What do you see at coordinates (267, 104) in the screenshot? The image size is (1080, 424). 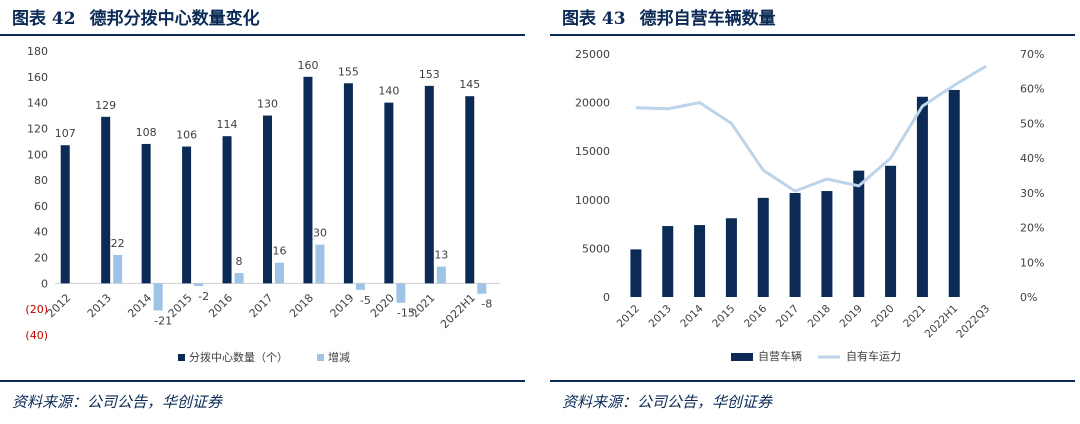 I see `data-label: 130` at bounding box center [267, 104].